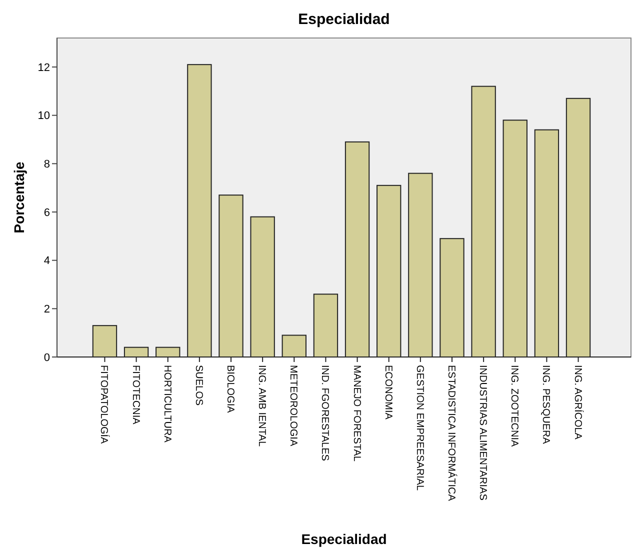  Describe the element at coordinates (388, 392) in the screenshot. I see `x-tick-label: ECONOMIA` at that location.